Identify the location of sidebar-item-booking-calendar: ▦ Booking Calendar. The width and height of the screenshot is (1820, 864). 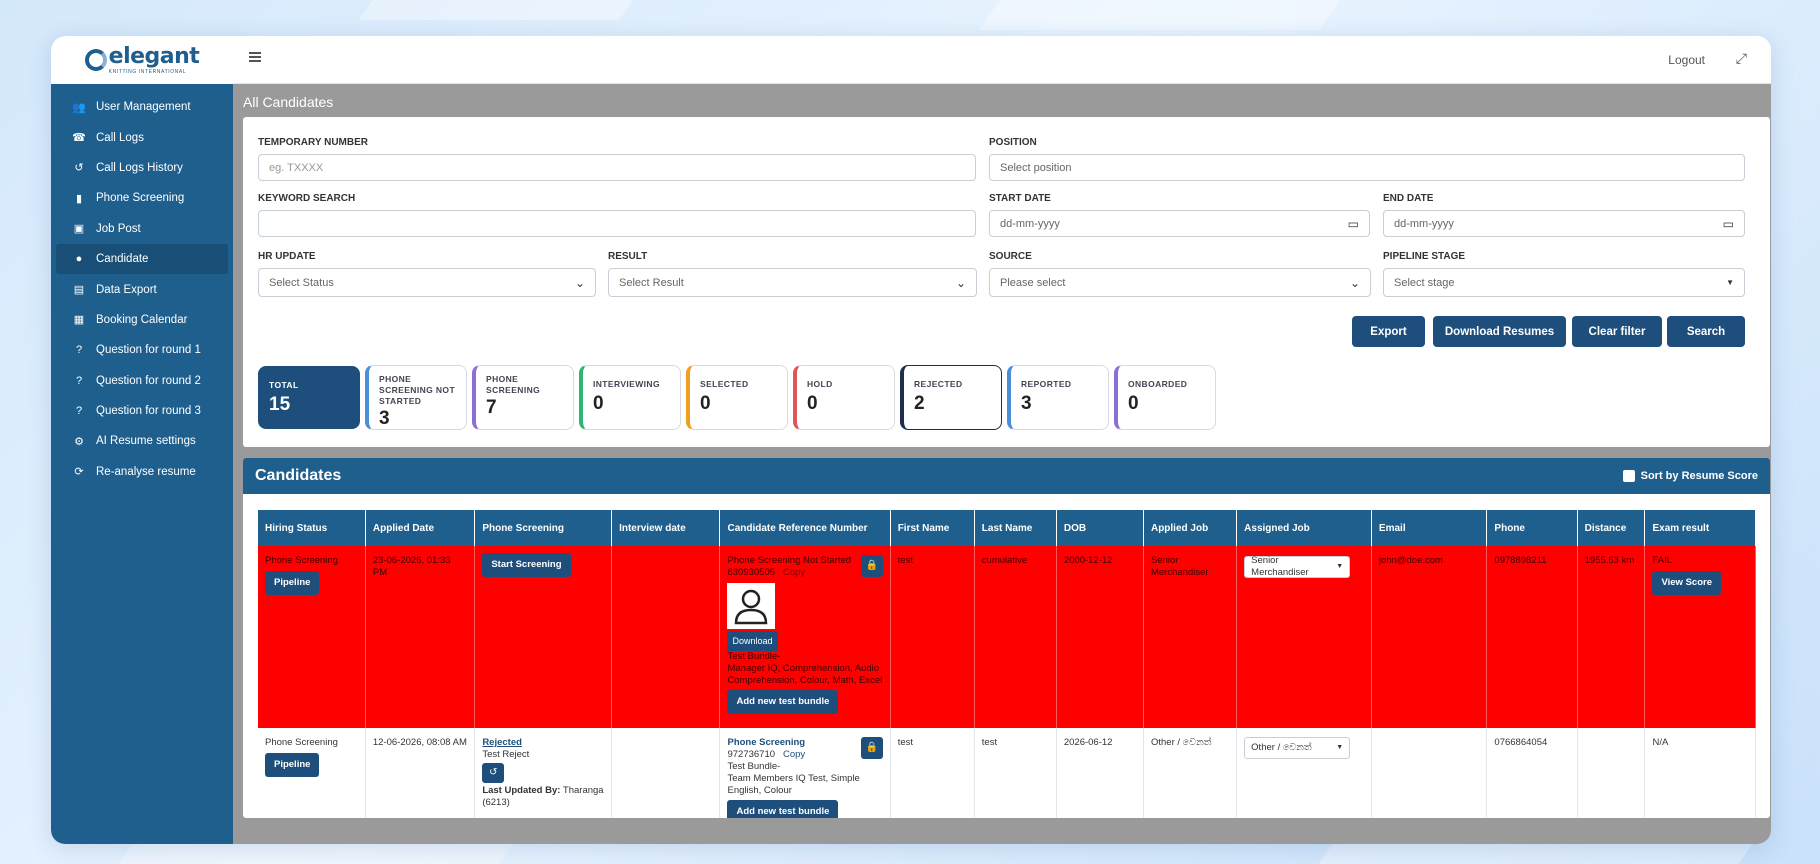
(142, 320).